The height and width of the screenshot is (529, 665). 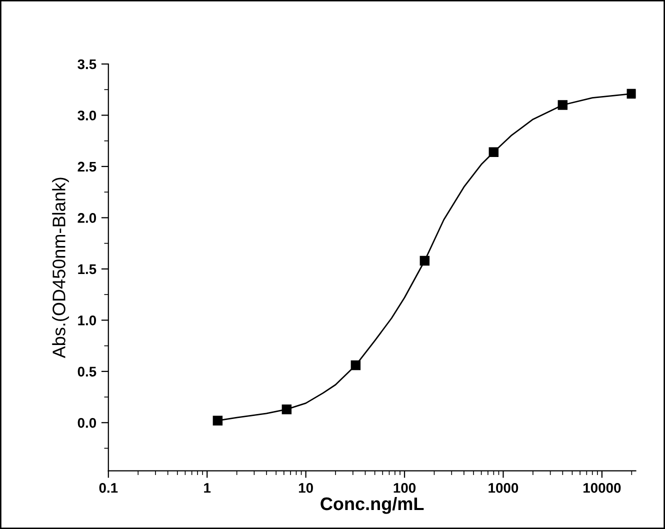 I want to click on y-tick-label: 2.0, so click(x=87, y=218).